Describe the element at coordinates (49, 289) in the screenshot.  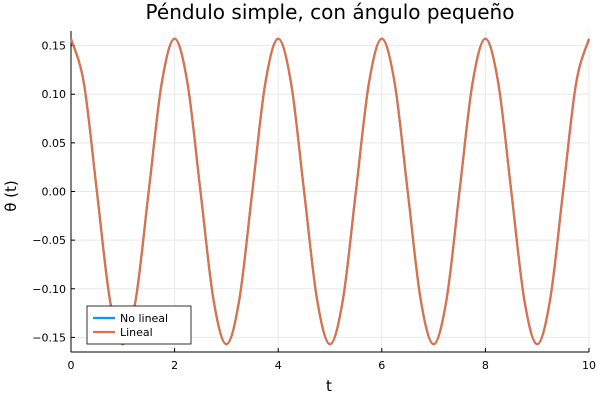
I see `y-tick-label: −0.10` at that location.